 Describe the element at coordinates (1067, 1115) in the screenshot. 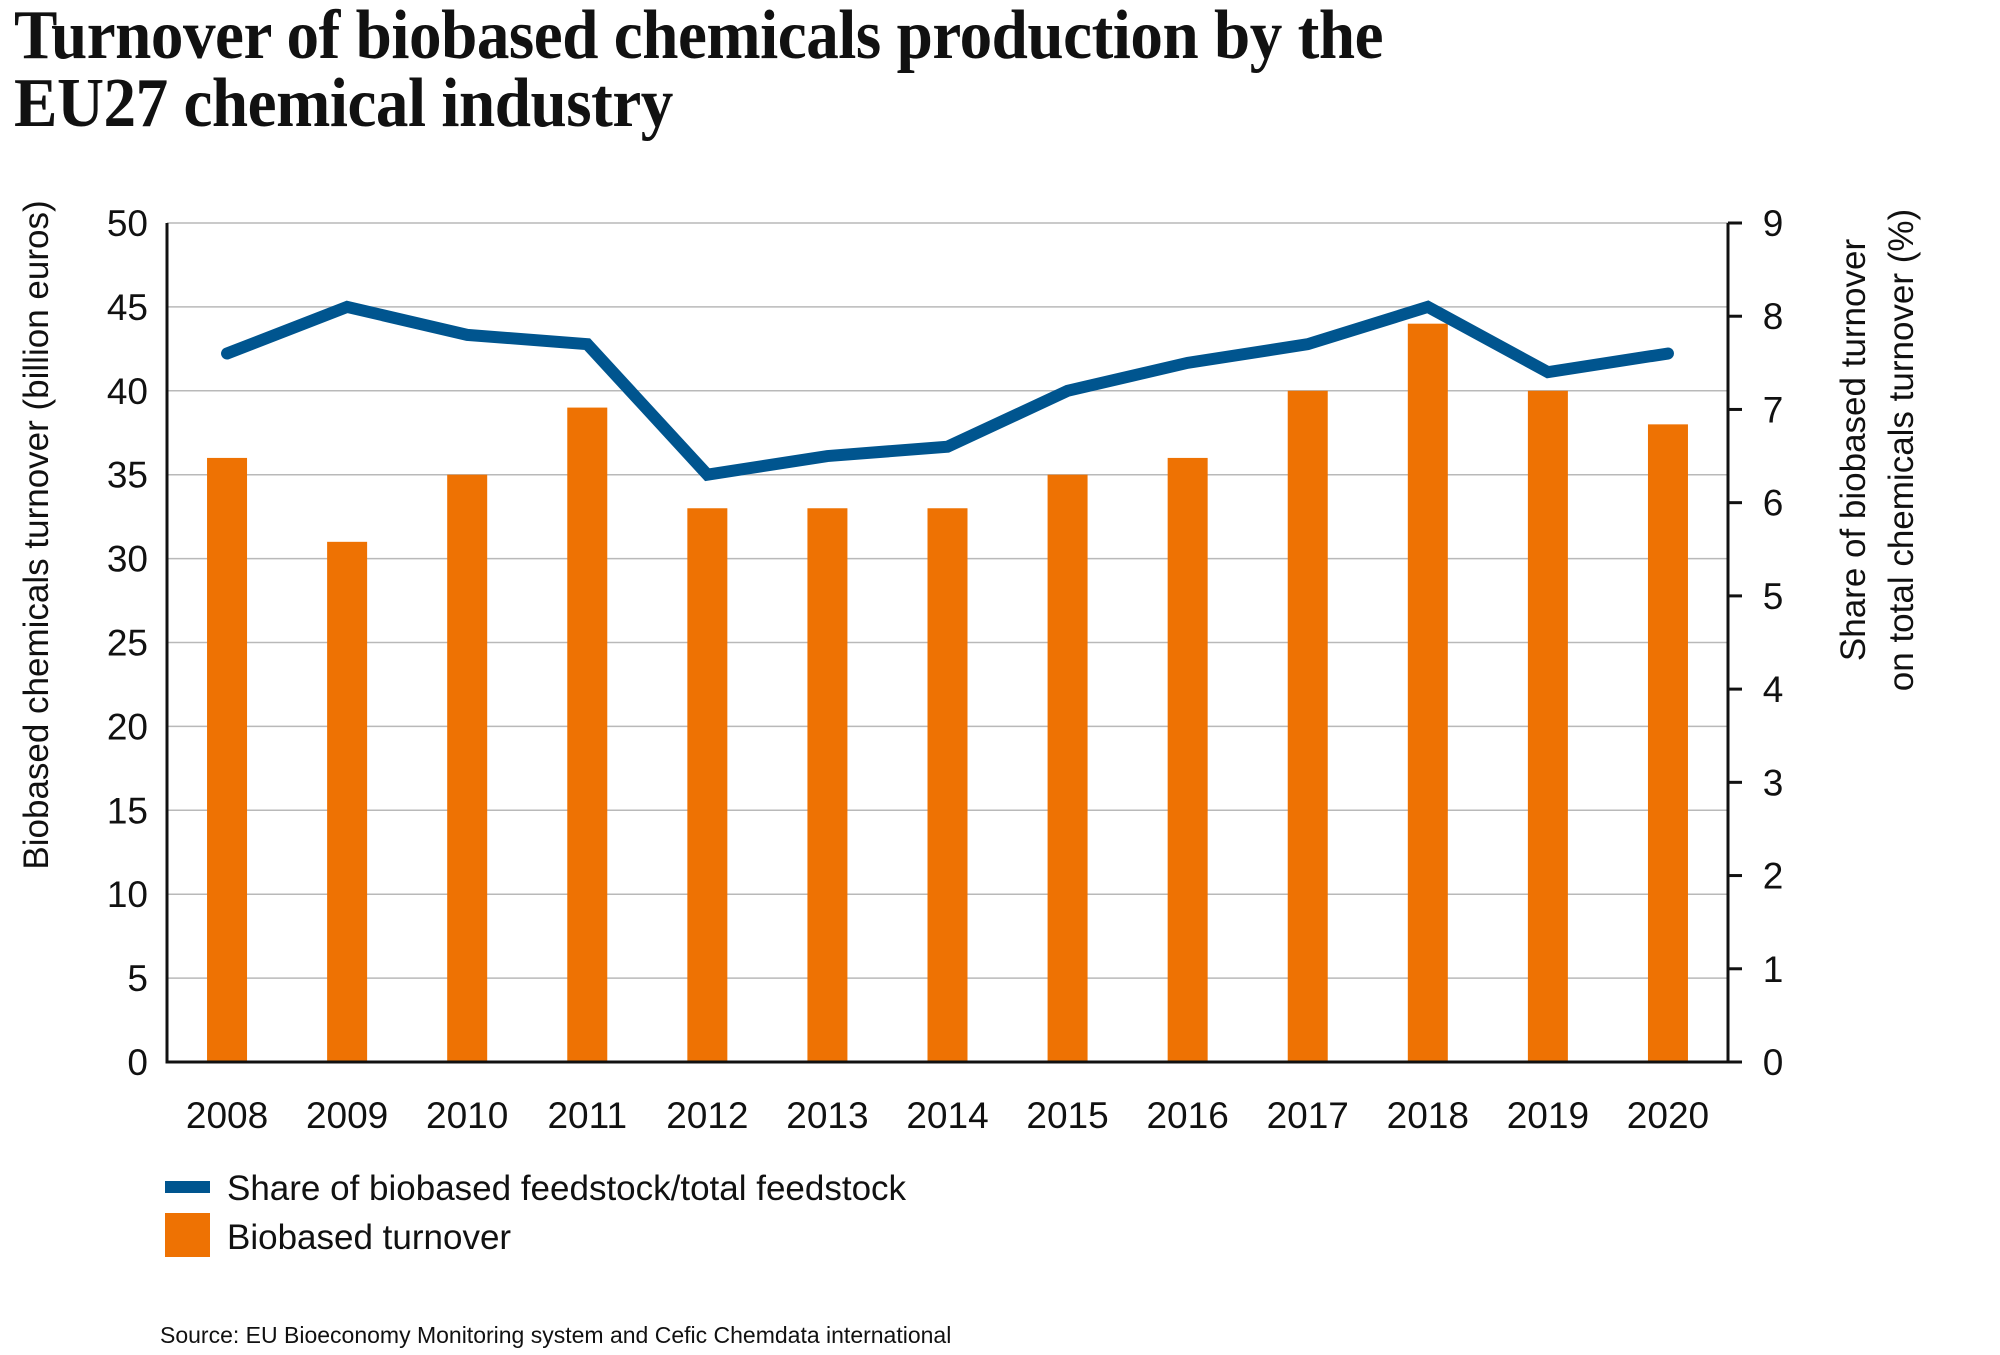

I see `x-tick-2015: 2015` at that location.